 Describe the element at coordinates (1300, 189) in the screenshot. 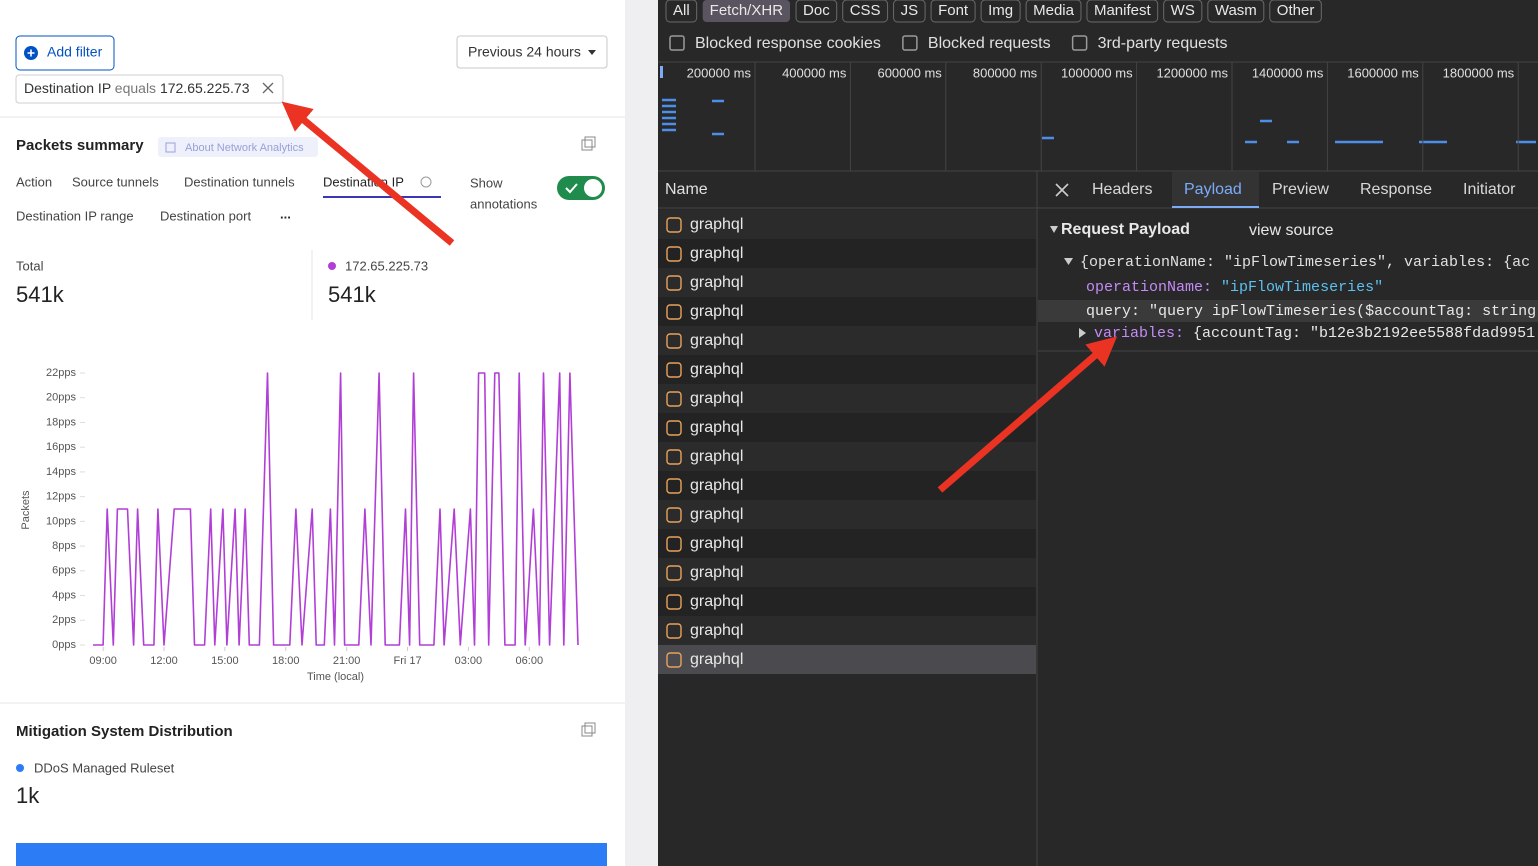

I see `panel-tab: Preview` at that location.